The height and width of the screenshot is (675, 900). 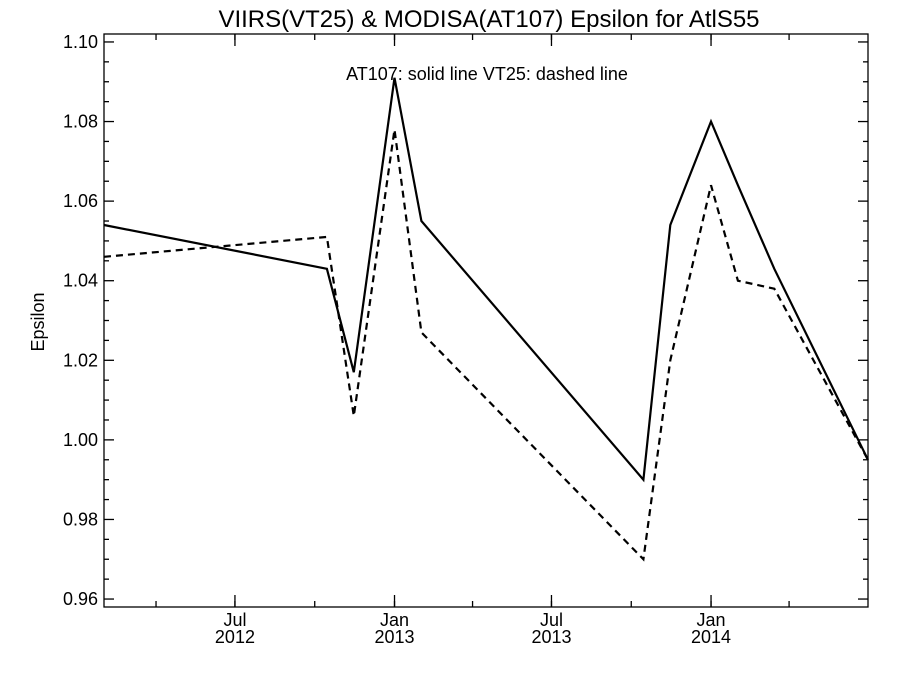 What do you see at coordinates (80, 201) in the screenshot?
I see `y-tick-label: 1.06` at bounding box center [80, 201].